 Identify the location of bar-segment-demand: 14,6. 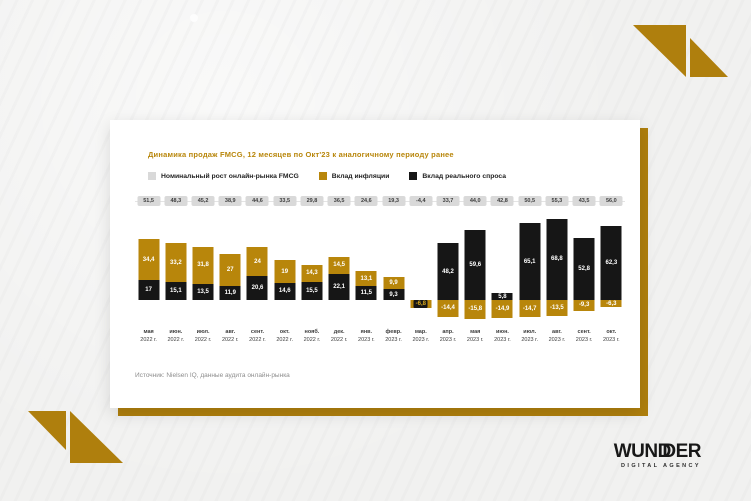
(285, 291).